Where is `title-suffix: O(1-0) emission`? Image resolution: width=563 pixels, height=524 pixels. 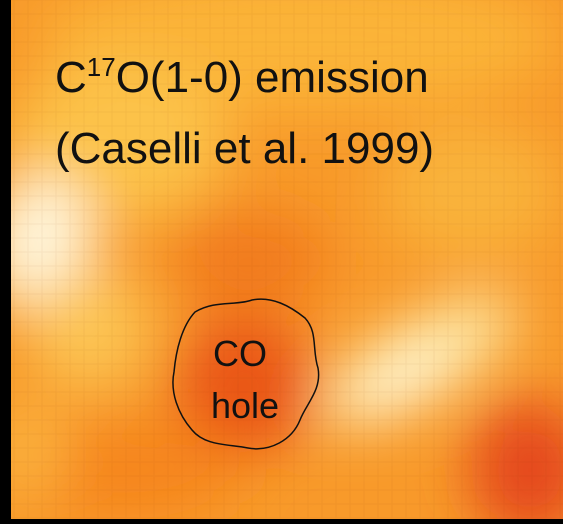
title-suffix: O(1-0) emission is located at coordinates (272, 77).